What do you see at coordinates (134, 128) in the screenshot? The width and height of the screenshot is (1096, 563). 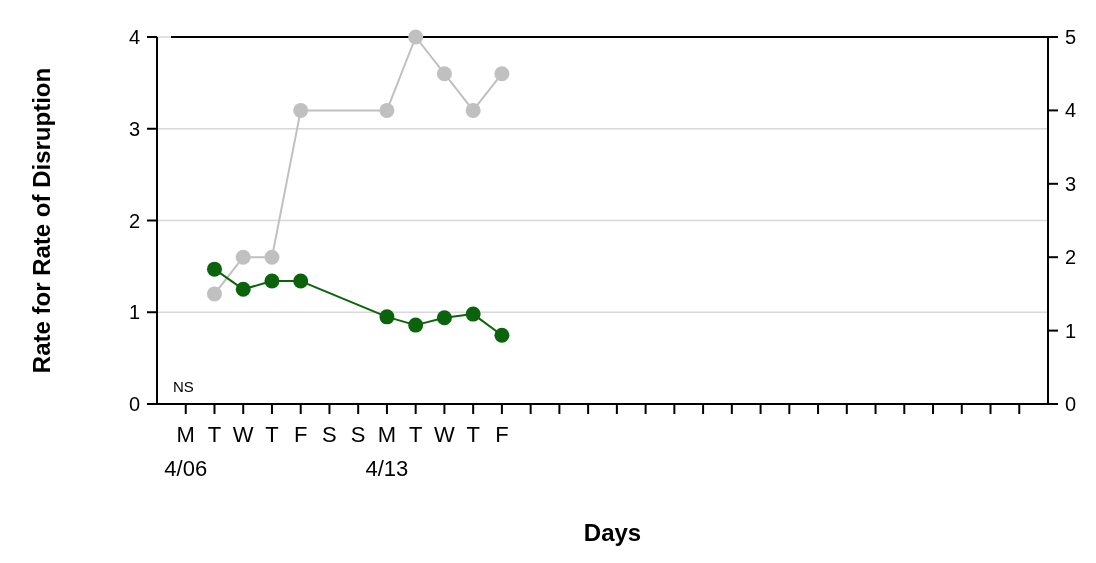 I see `y-tick-label: 3` at bounding box center [134, 128].